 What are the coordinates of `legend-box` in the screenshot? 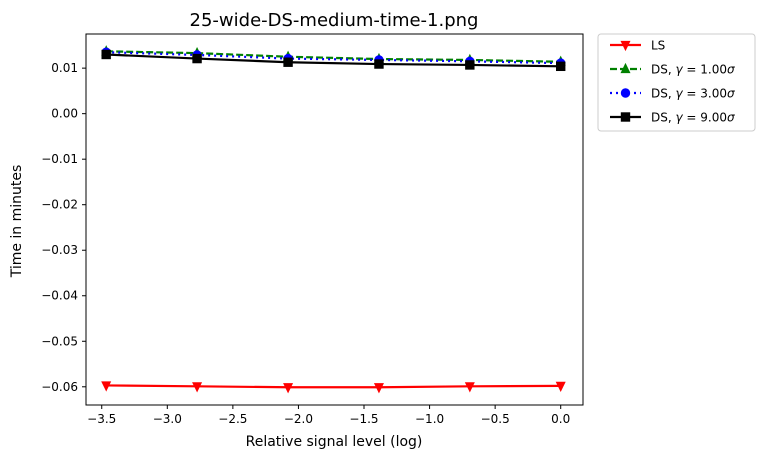 It's located at (676, 82).